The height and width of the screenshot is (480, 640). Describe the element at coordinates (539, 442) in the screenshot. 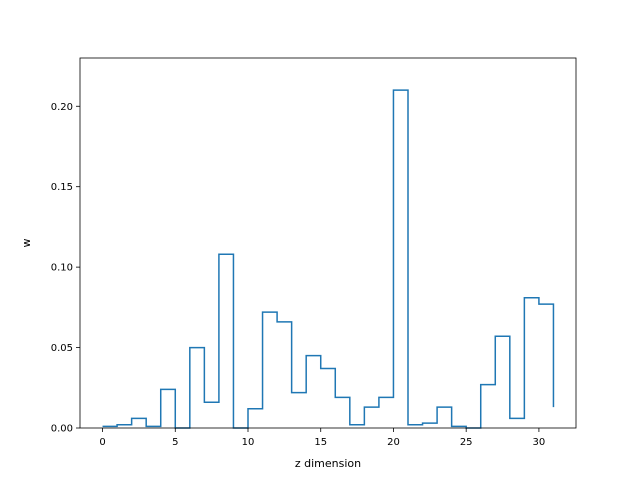

I see `x-tick-label: 30` at that location.